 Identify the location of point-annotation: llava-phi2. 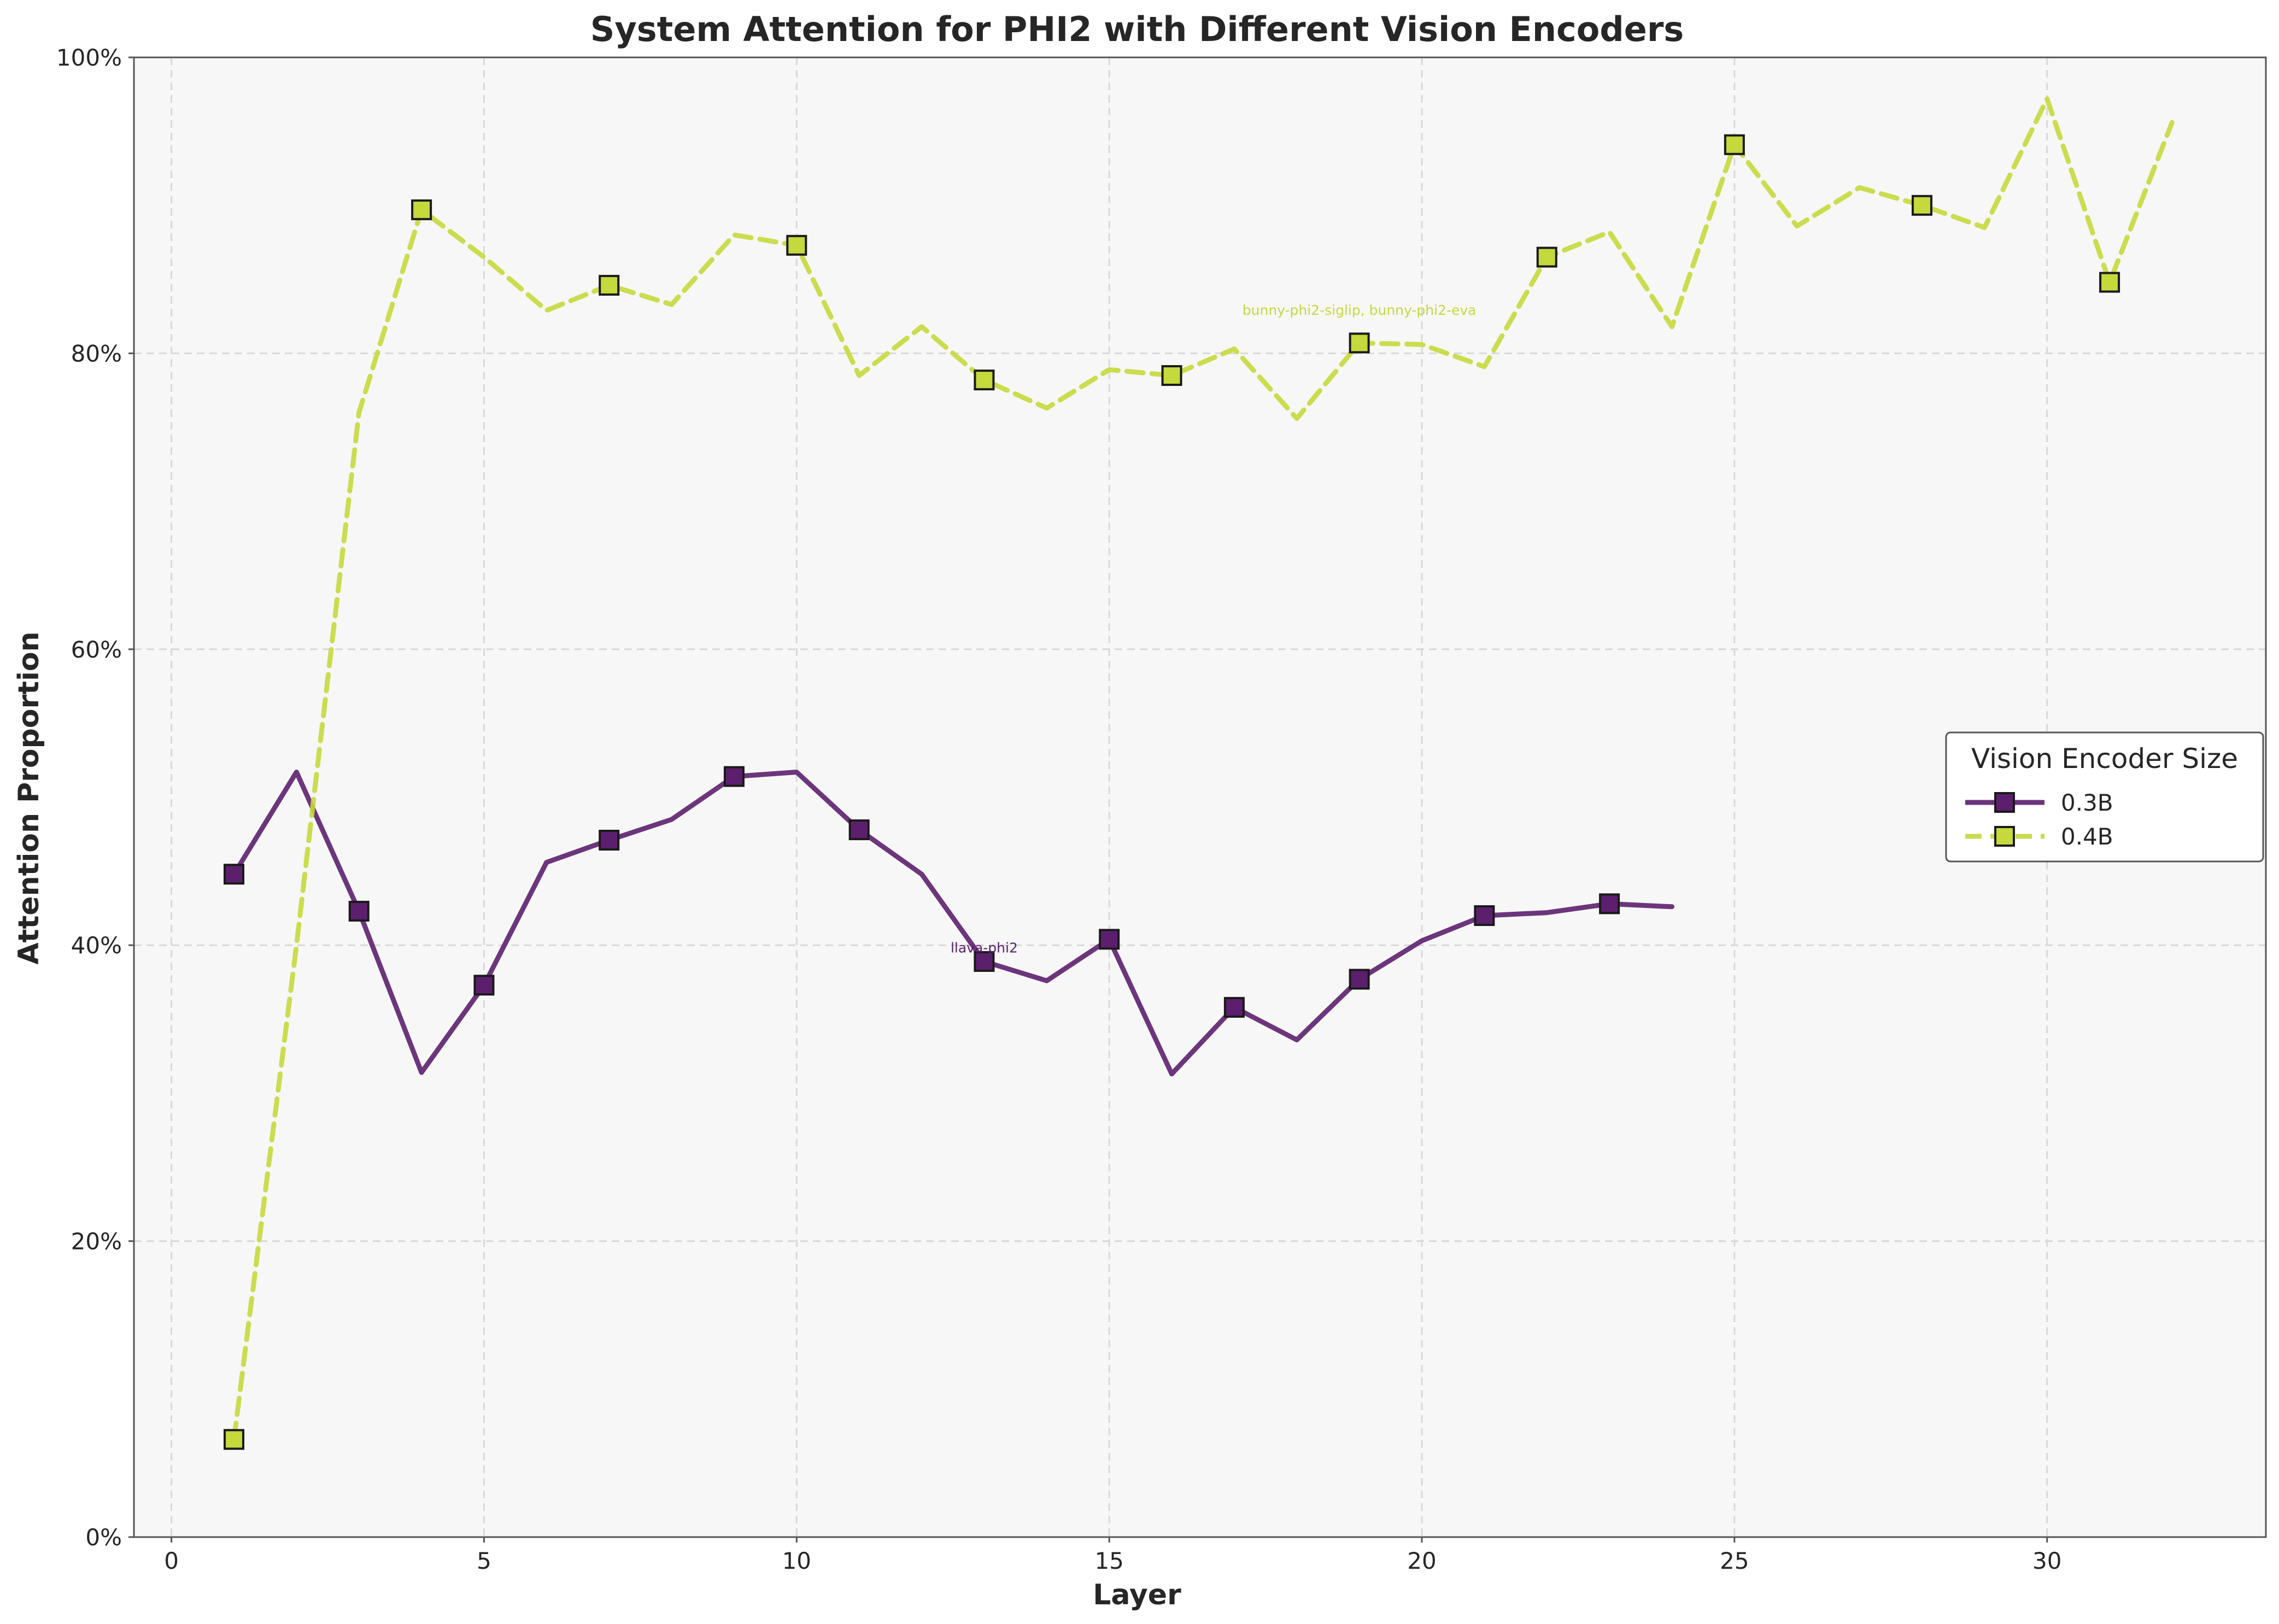
(984, 948).